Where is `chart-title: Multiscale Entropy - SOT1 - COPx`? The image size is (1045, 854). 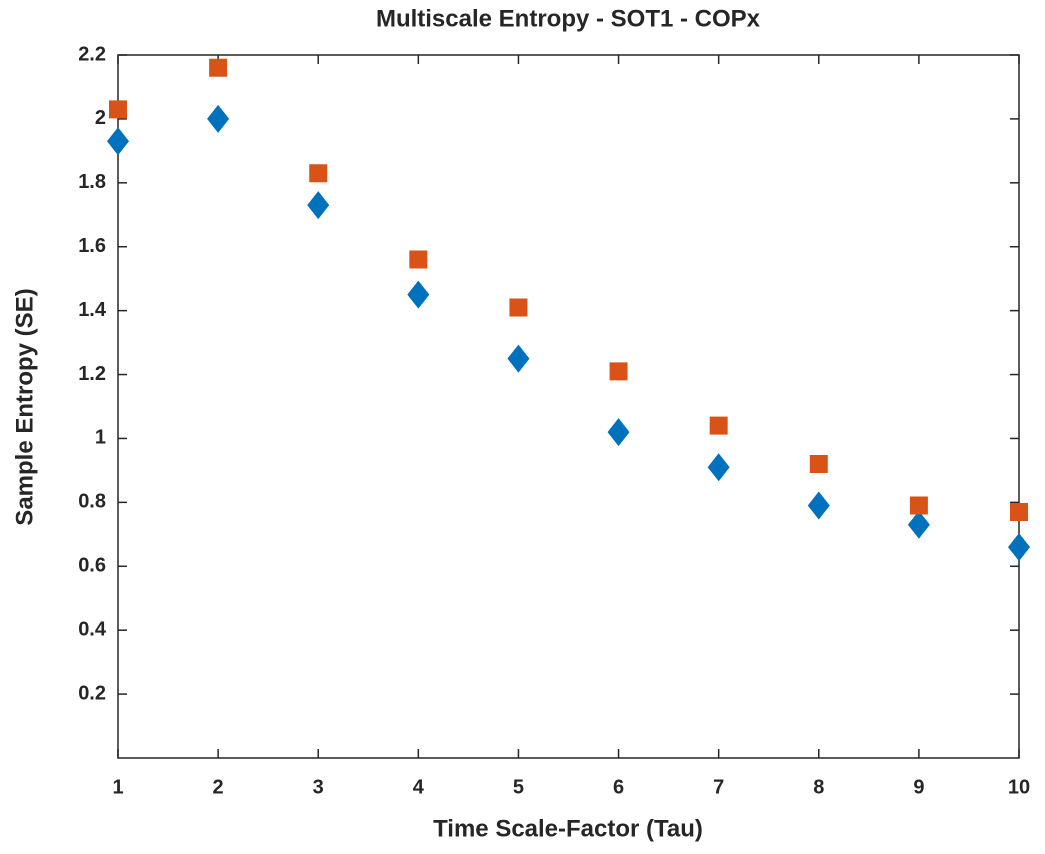
chart-title: Multiscale Entropy - SOT1 - COPx is located at coordinates (568, 18).